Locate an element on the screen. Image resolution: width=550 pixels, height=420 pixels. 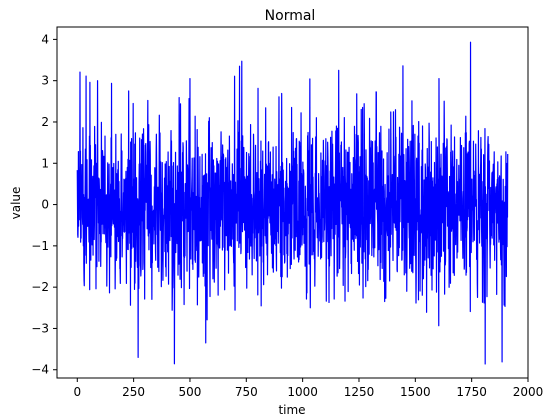
x-tick-label: 0 is located at coordinates (77, 392).